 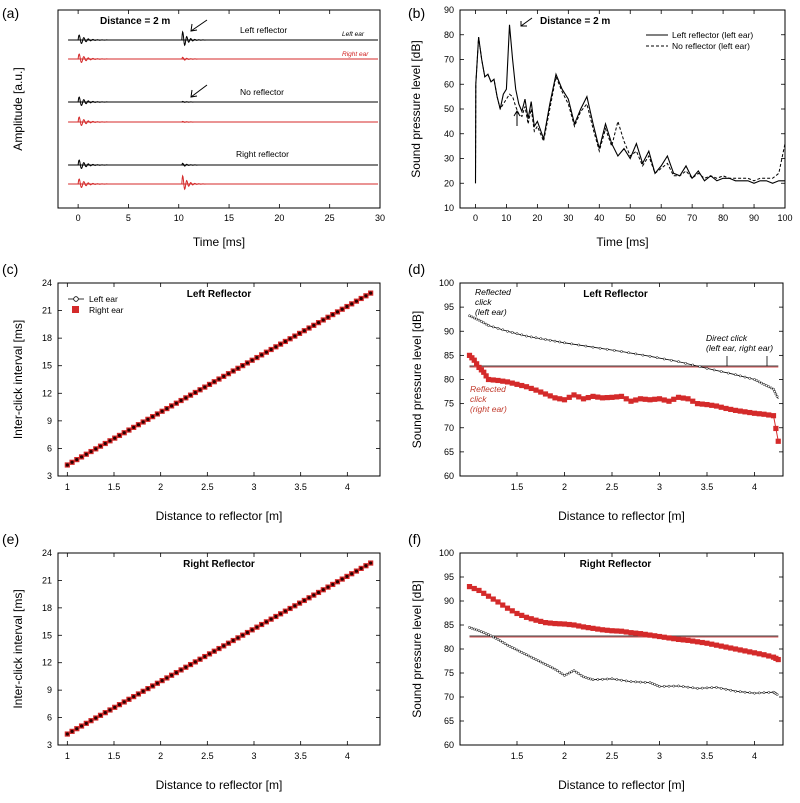 I want to click on y-tick-label-b: 10, so click(x=449, y=208).